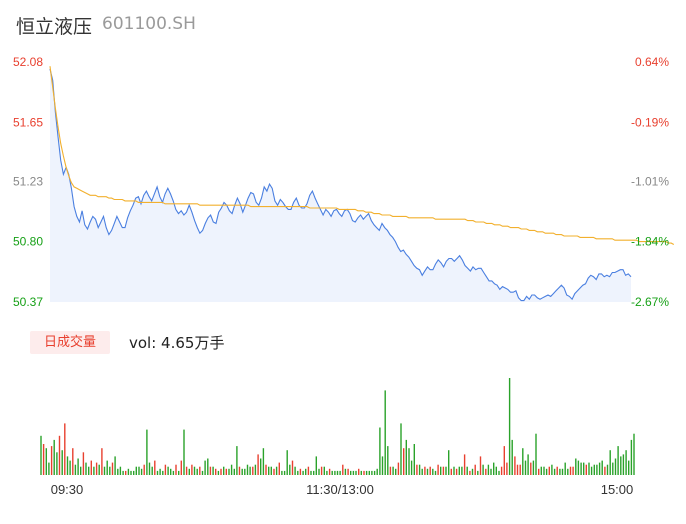 This screenshot has width=686, height=524. What do you see at coordinates (28, 62) in the screenshot?
I see `price-tick-label: 52.08` at bounding box center [28, 62].